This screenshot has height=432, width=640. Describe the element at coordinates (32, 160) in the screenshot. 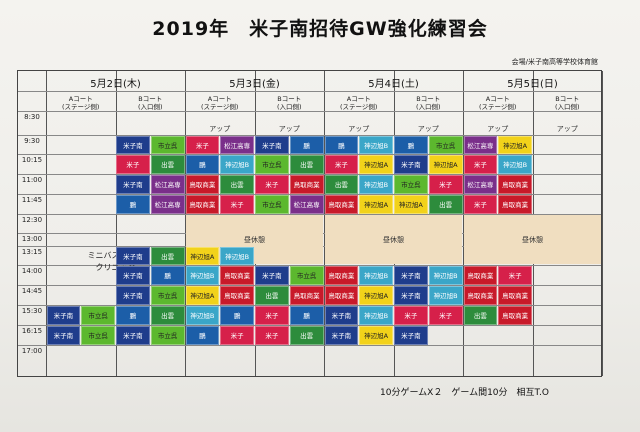

I see `time-label: 10:15` at that location.